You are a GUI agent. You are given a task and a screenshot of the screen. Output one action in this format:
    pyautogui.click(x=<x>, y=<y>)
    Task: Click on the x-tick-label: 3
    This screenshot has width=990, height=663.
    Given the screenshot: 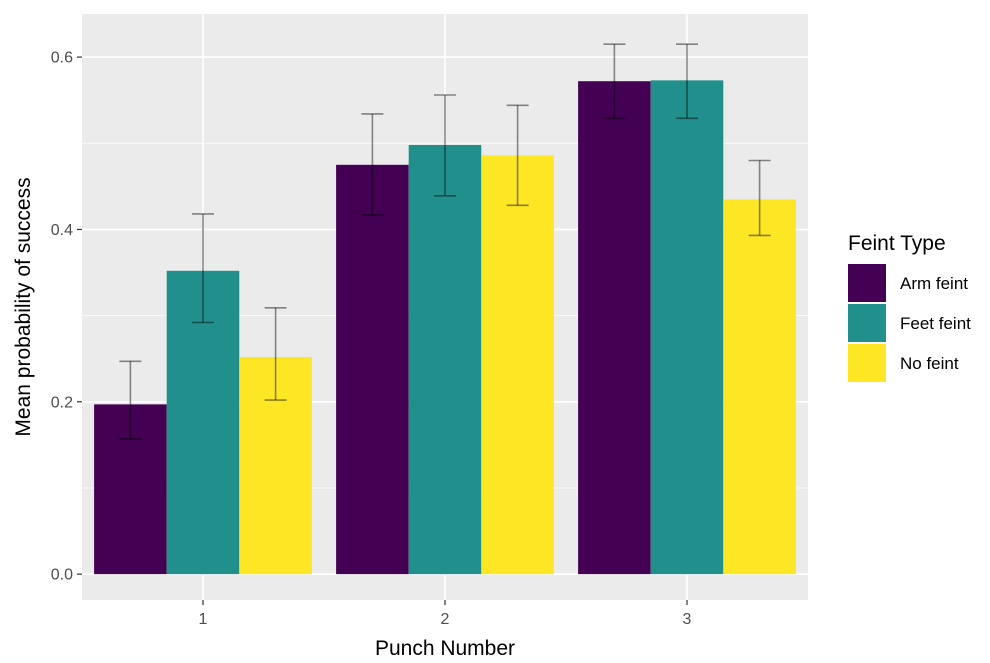 What is the action you would take?
    pyautogui.click(x=687, y=619)
    